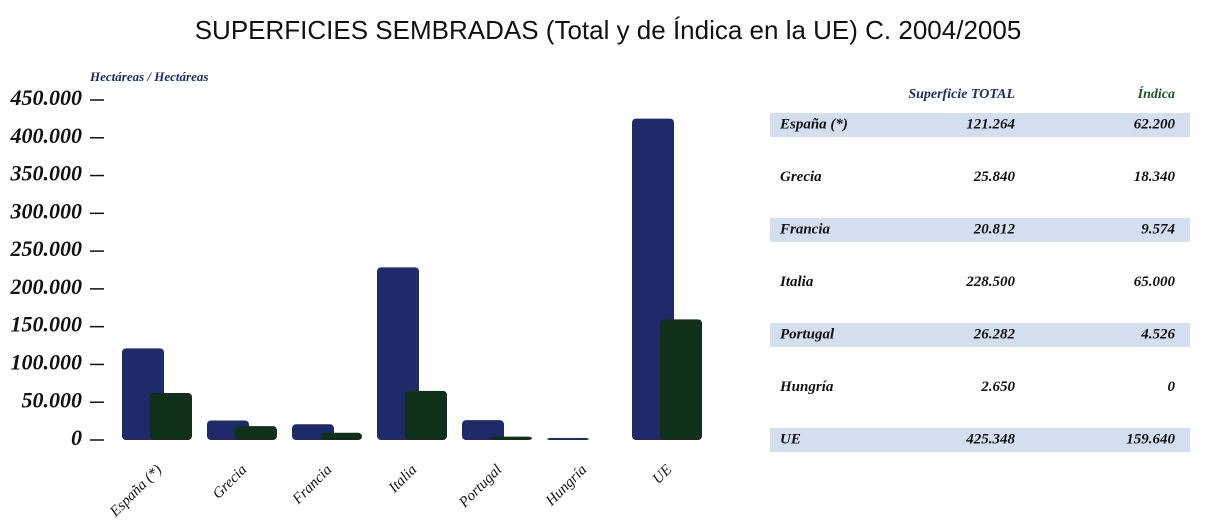  I want to click on y-tick-label: 400.000, so click(46, 135).